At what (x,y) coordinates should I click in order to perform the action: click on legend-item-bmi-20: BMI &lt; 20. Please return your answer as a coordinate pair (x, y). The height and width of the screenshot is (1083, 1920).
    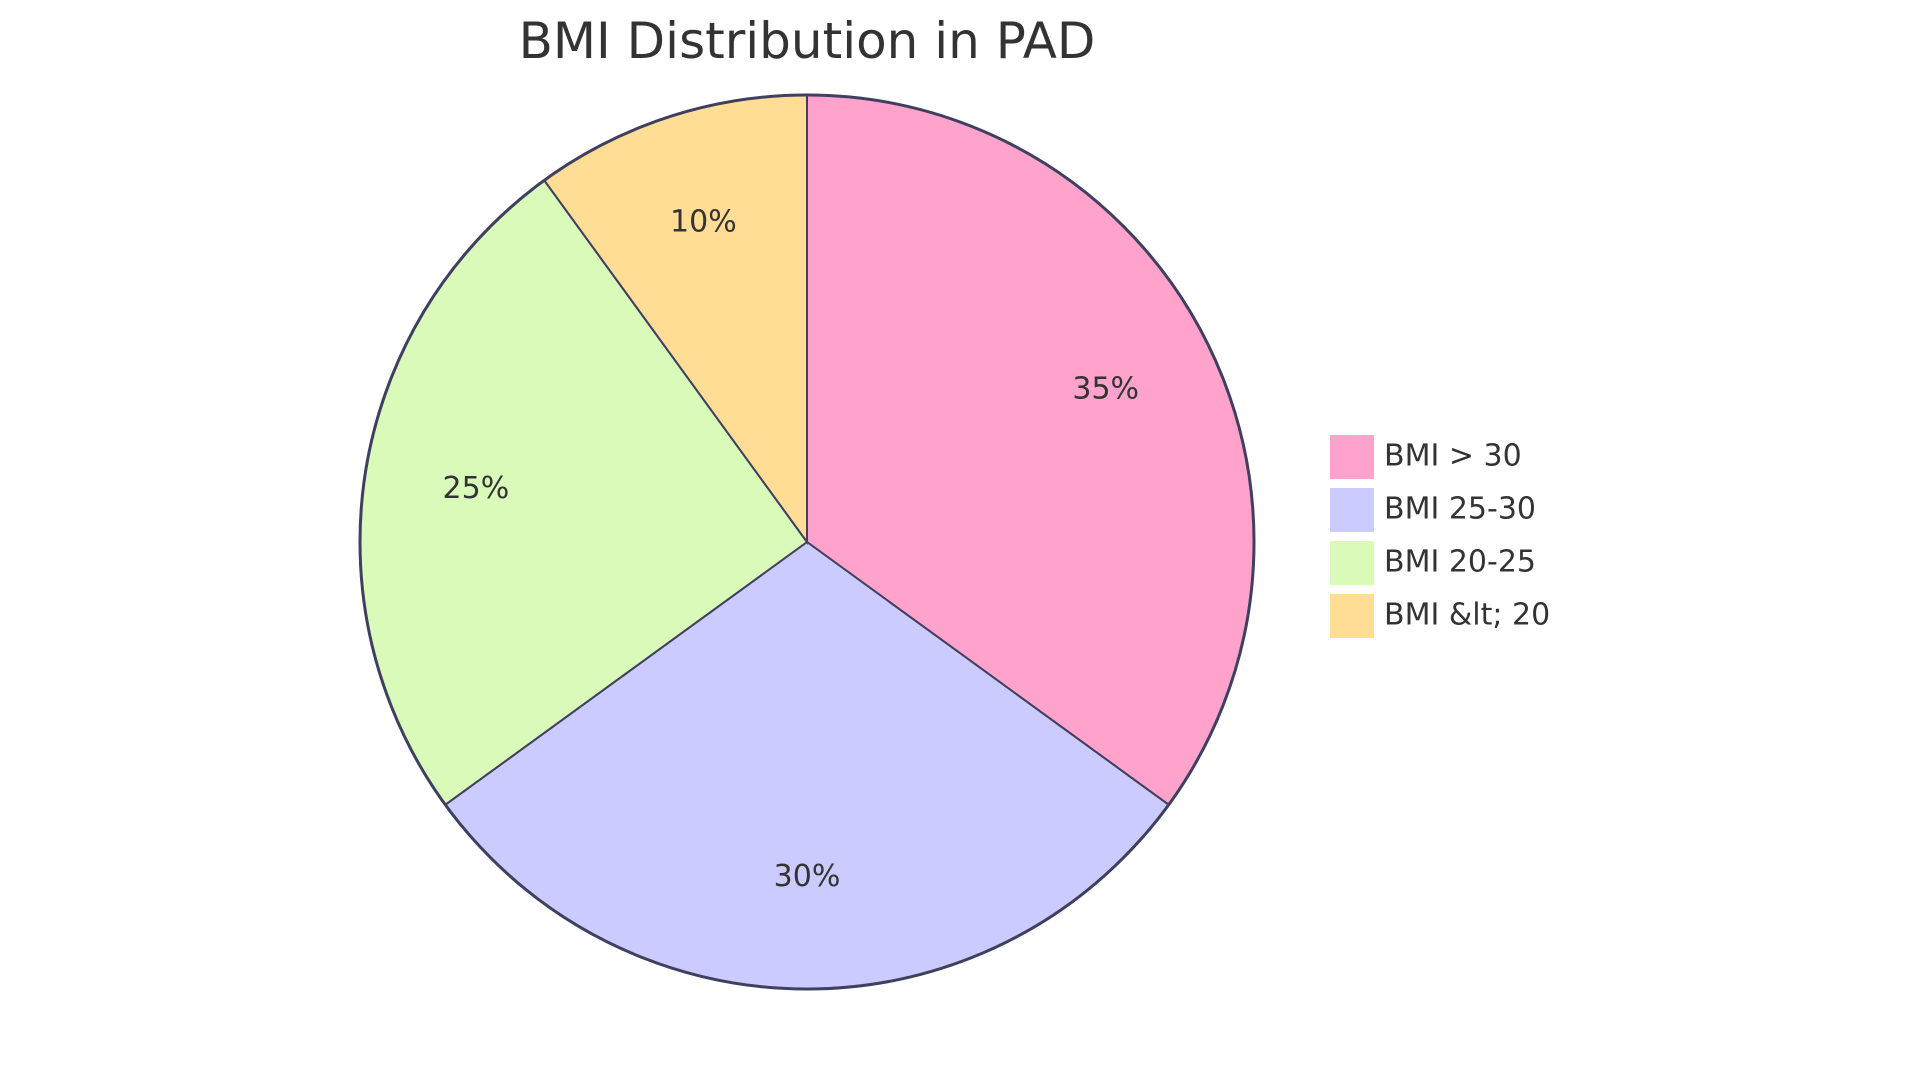
    Looking at the image, I should click on (1440, 616).